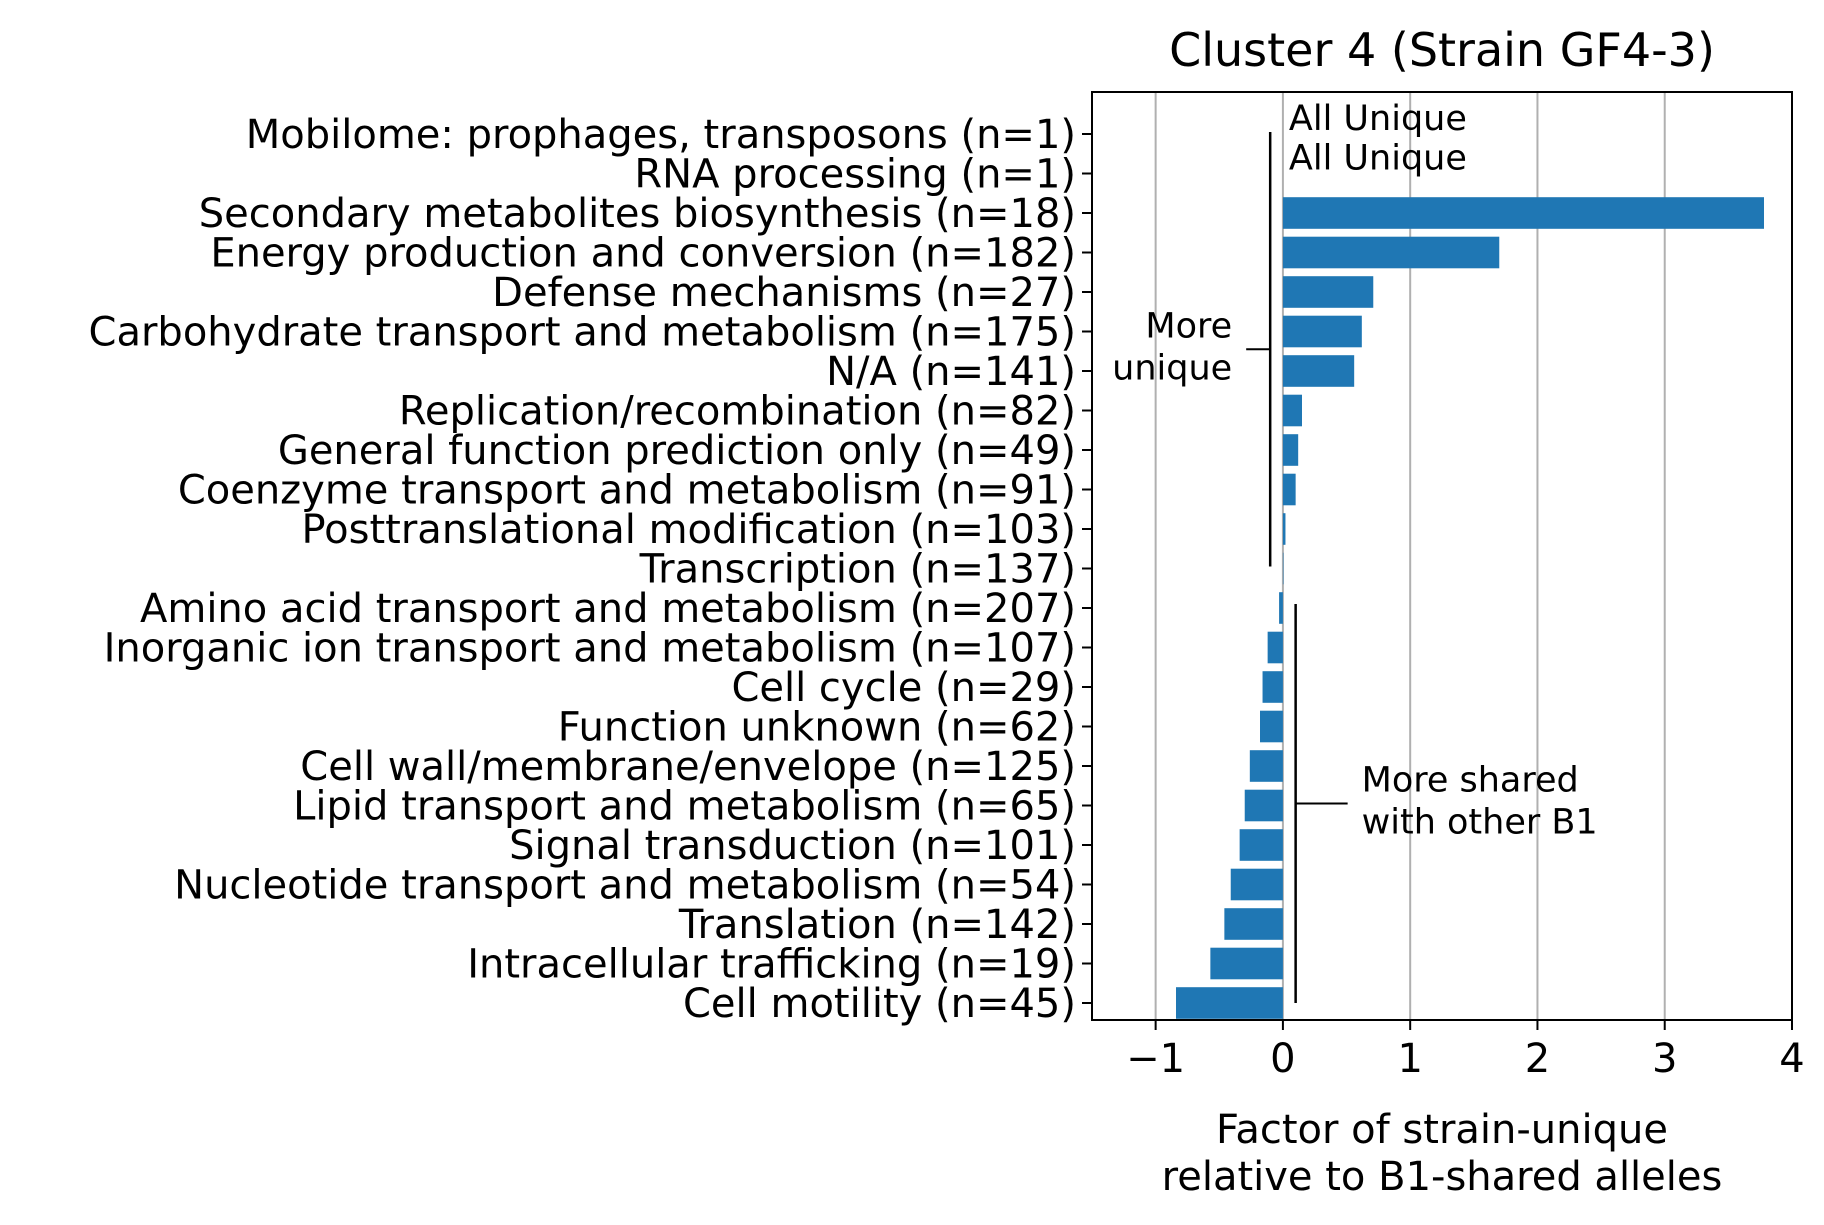  What do you see at coordinates (684, 807) in the screenshot?
I see `y-tick-label: Lipid transport and metabolism (n=65)` at bounding box center [684, 807].